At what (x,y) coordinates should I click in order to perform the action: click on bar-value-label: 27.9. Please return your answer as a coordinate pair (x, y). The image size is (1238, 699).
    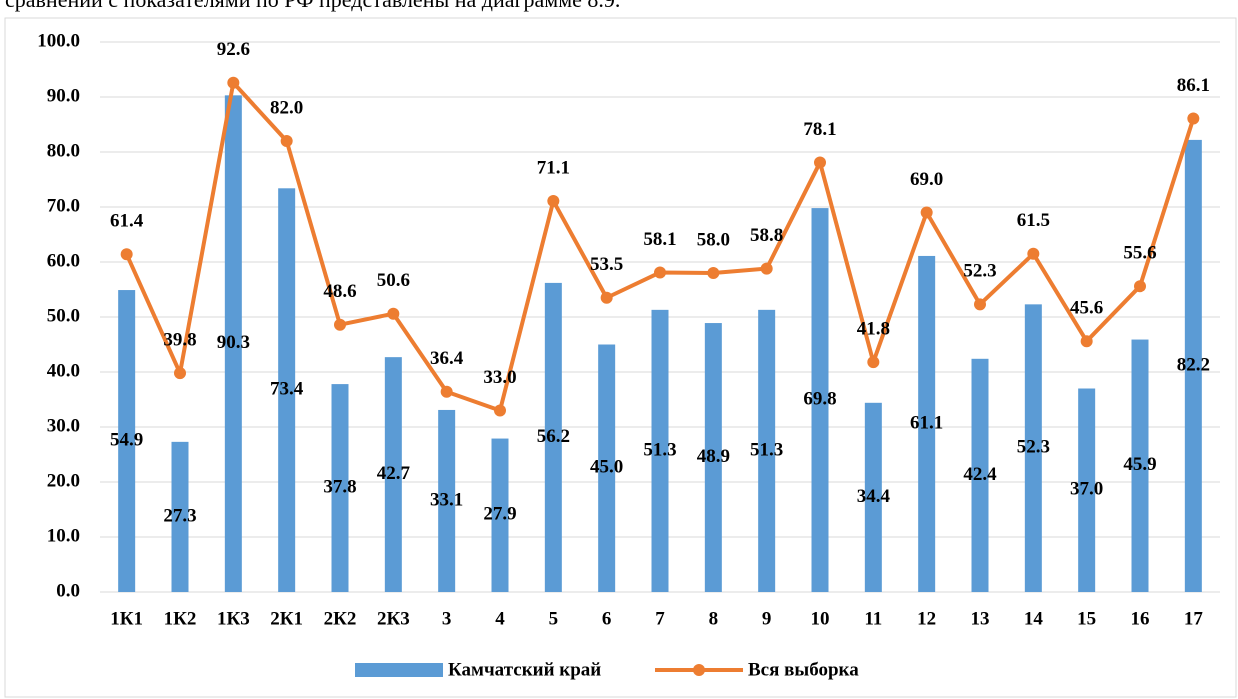
    Looking at the image, I should click on (499, 514).